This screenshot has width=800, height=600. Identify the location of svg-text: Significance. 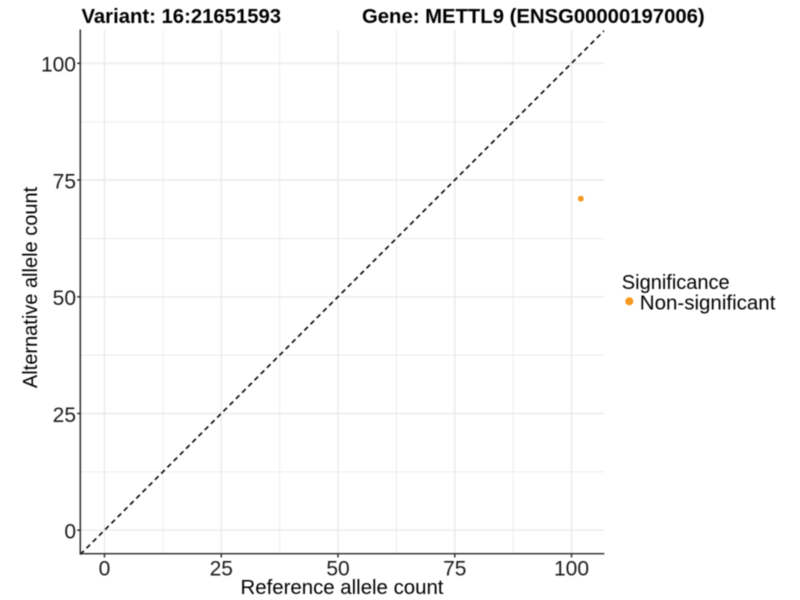
(676, 283).